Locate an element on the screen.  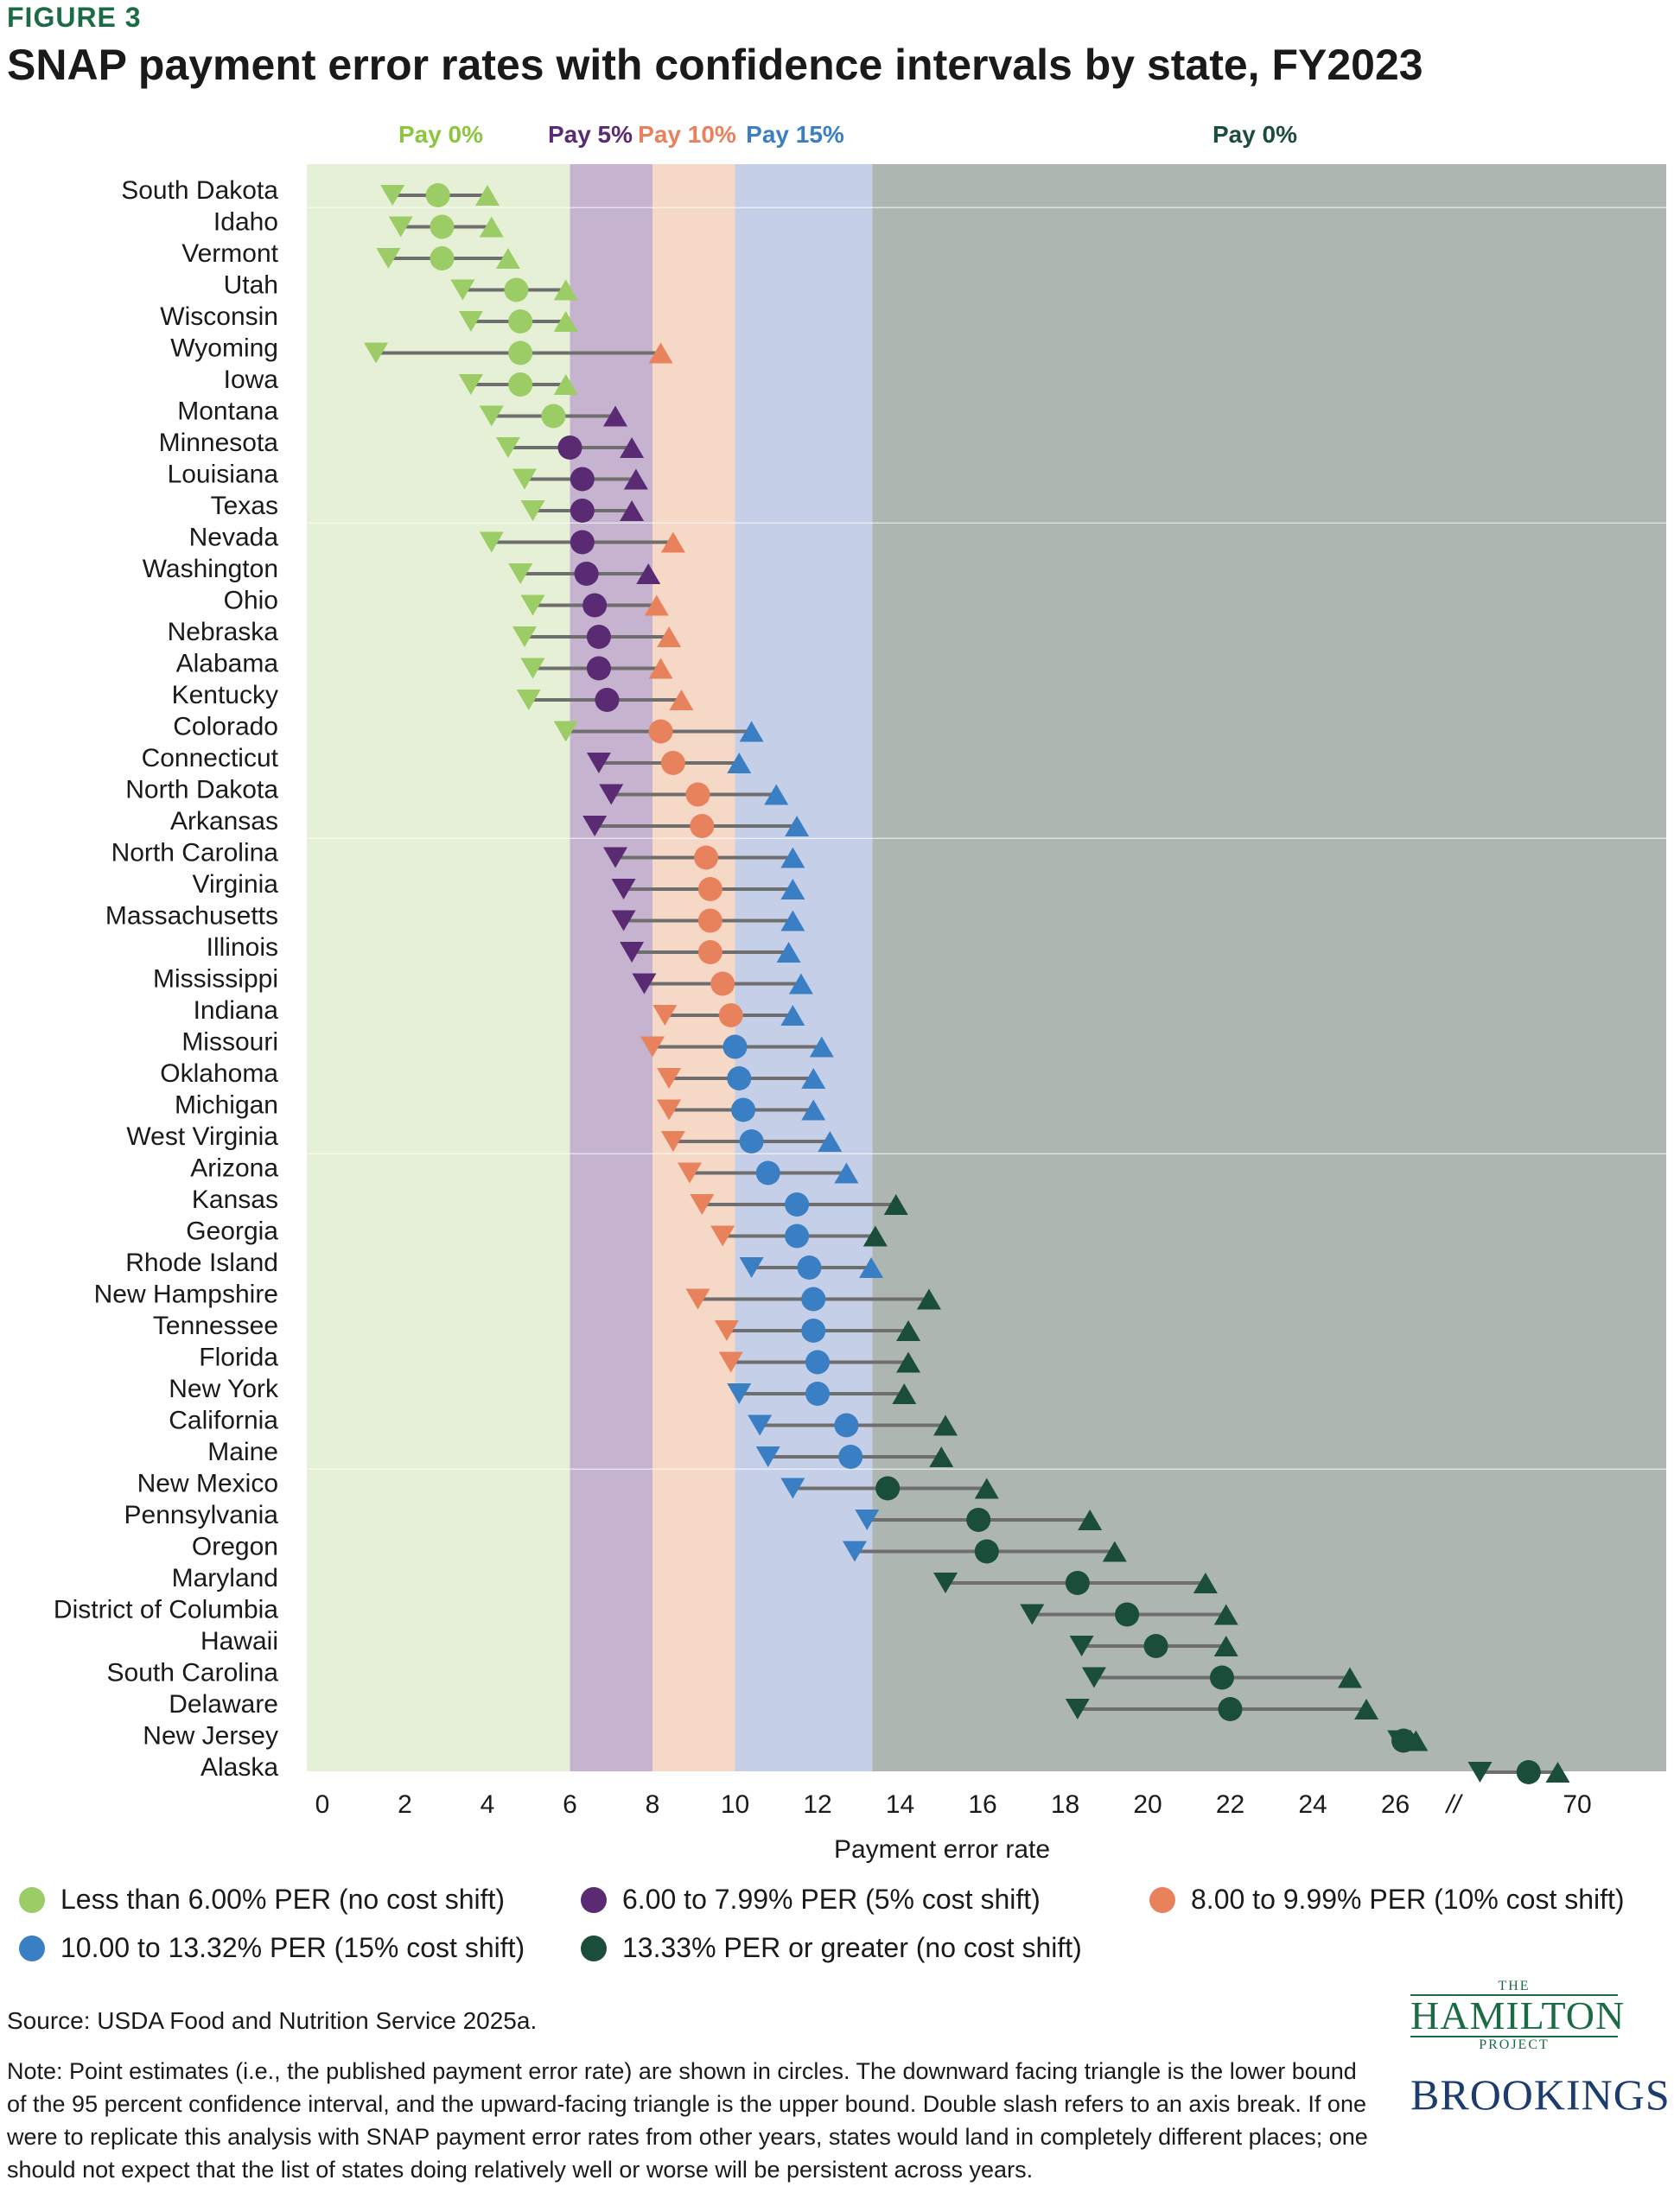
state-label: Pennsylvania is located at coordinates (201, 1515).